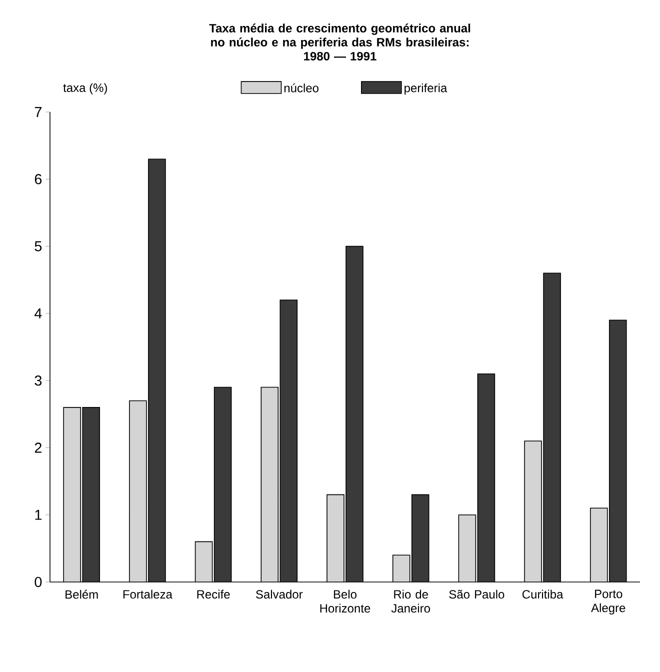  I want to click on x-tick-label: Salvador, so click(279, 594).